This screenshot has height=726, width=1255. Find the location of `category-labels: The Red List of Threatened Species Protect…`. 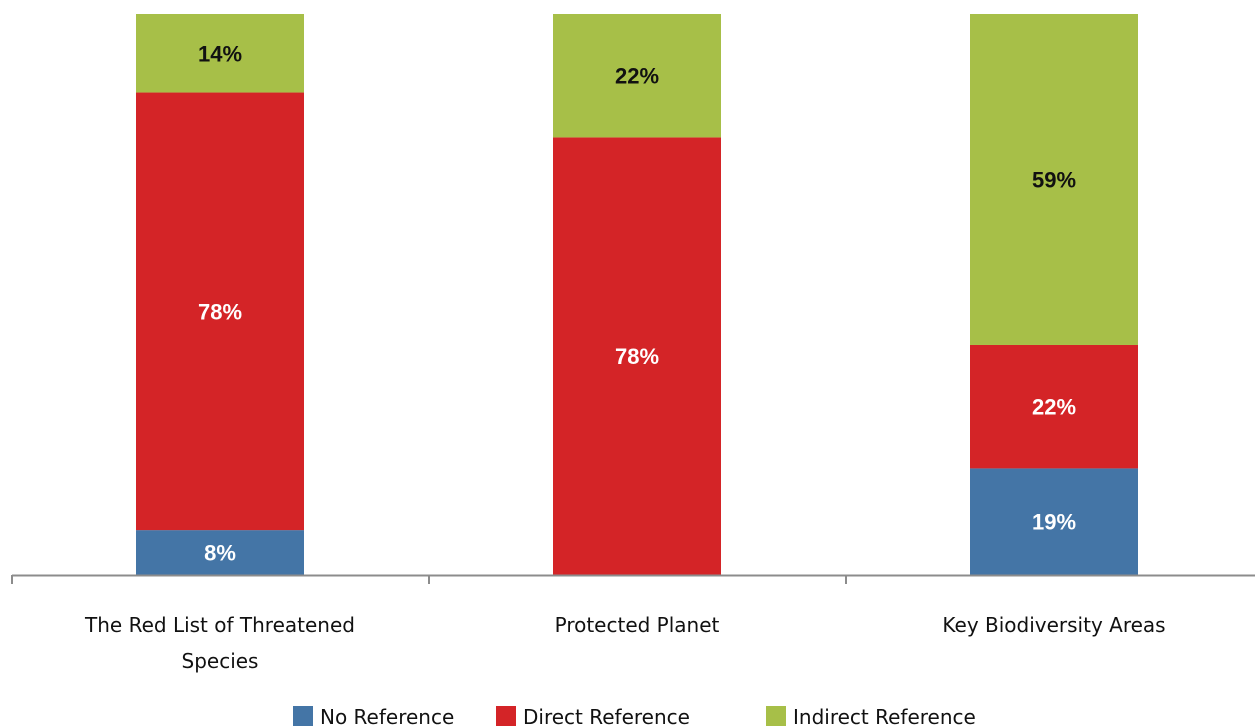

category-labels: The Red List of Threatened Species Protect… is located at coordinates (625, 643).